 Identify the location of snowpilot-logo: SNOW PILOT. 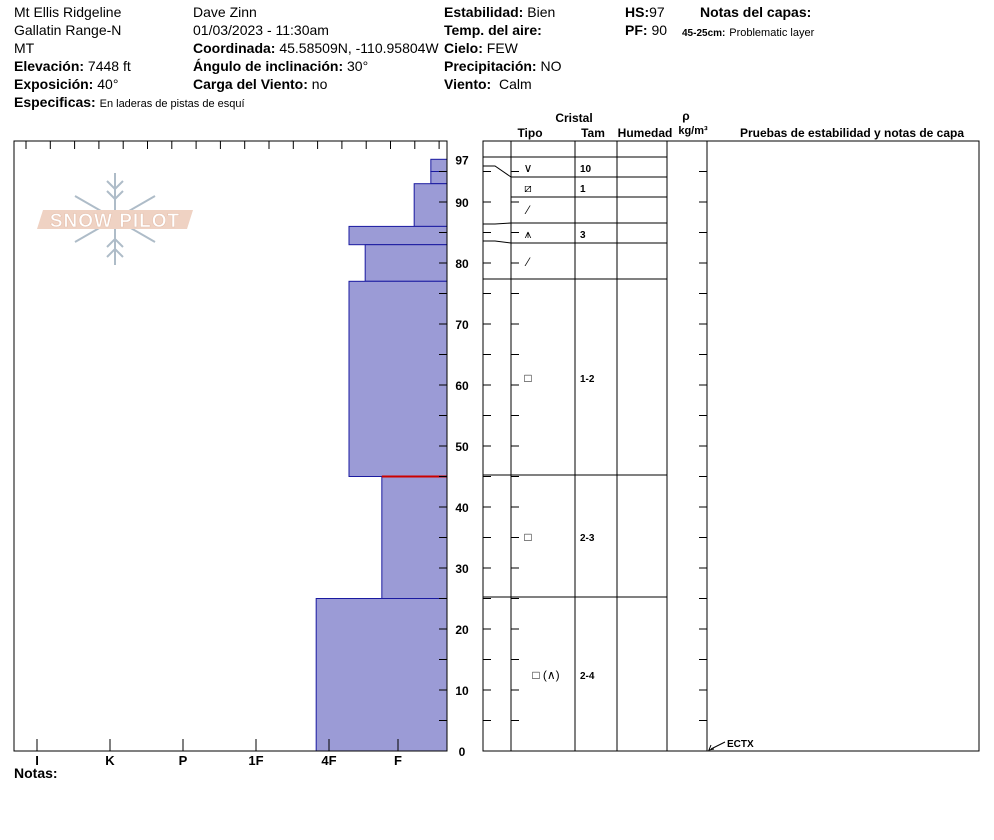
(115, 219).